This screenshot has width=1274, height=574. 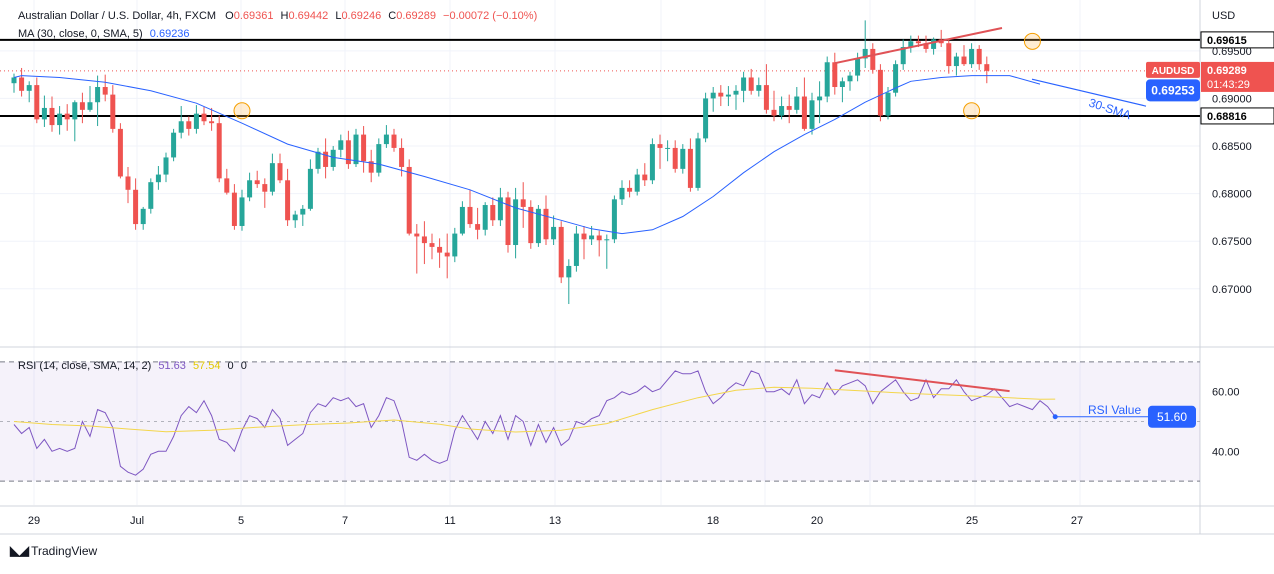 I want to click on ohlc-open-value: 0.69361, so click(x=253, y=16).